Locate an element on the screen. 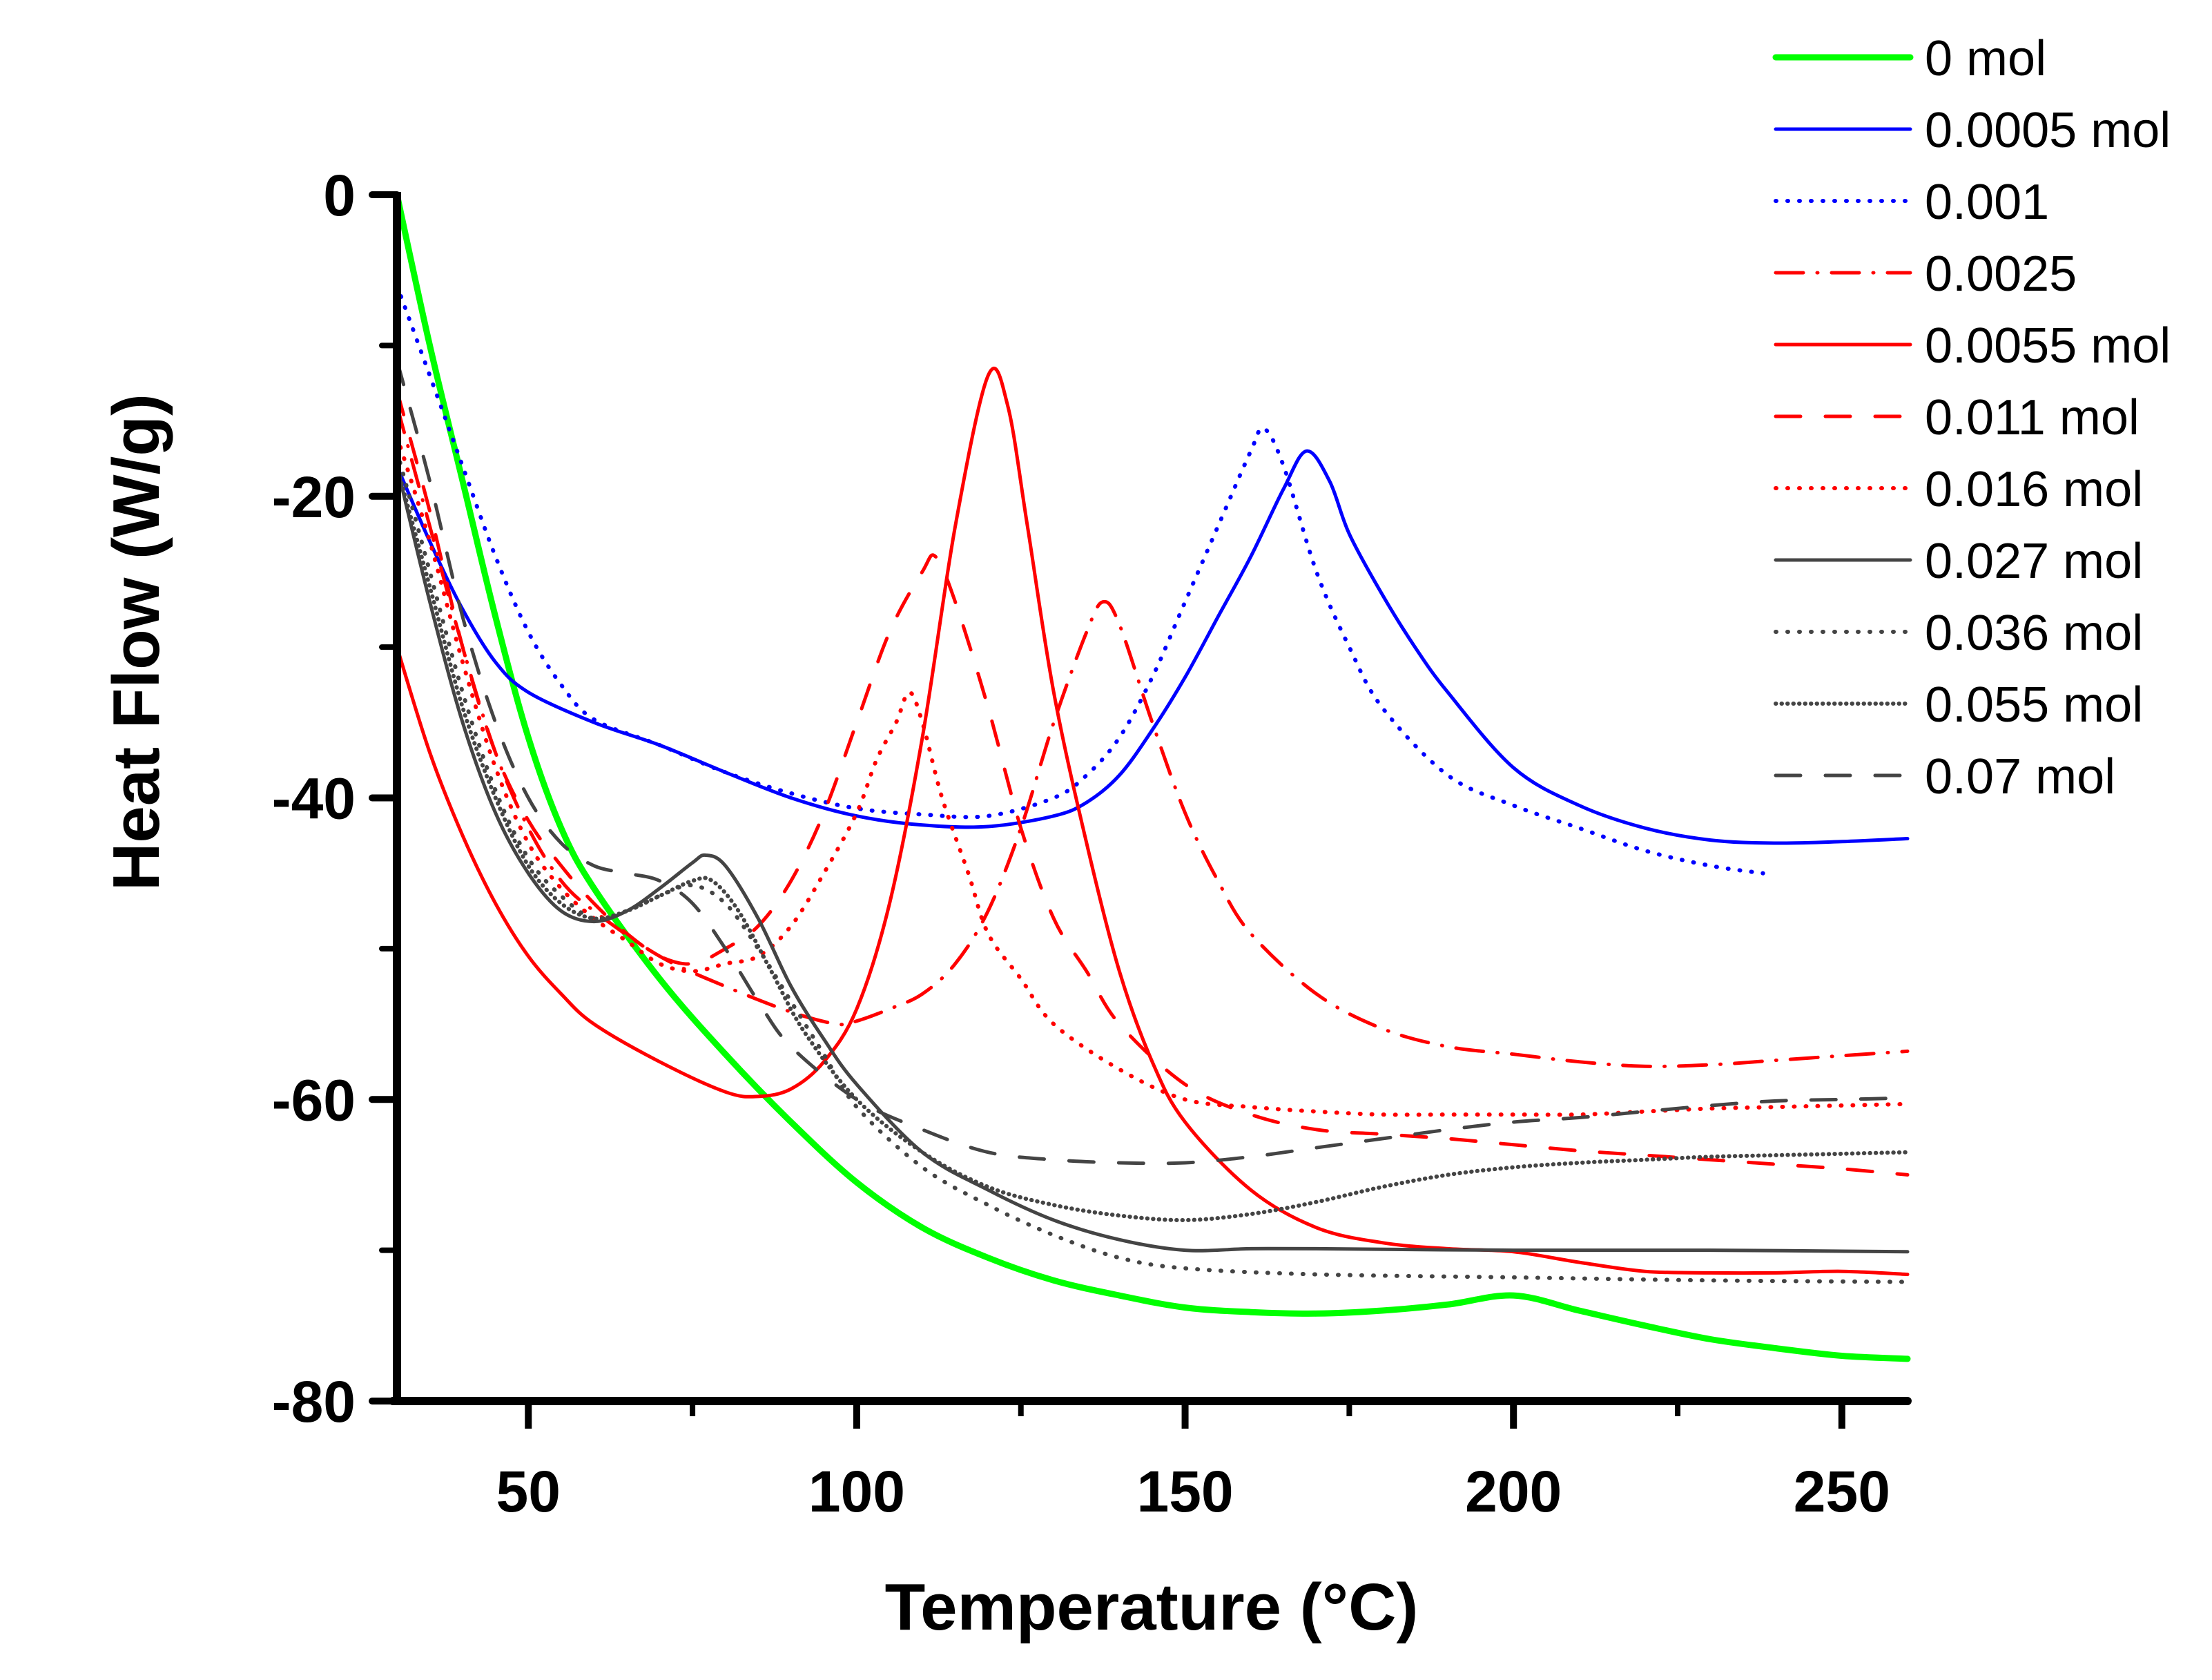  legend-item: 0.011 mol is located at coordinates (1957, 417).